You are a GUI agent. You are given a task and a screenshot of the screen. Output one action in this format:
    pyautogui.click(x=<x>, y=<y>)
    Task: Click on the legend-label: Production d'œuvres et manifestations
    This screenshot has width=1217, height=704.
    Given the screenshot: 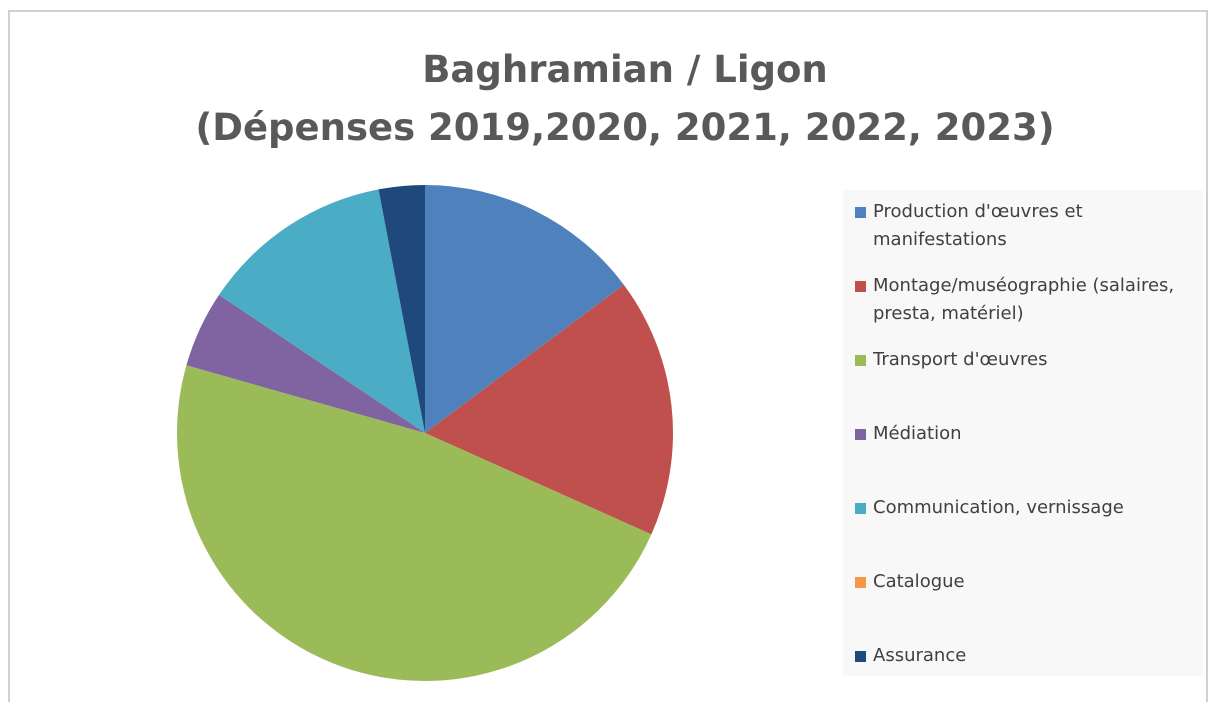 What is the action you would take?
    pyautogui.click(x=978, y=225)
    